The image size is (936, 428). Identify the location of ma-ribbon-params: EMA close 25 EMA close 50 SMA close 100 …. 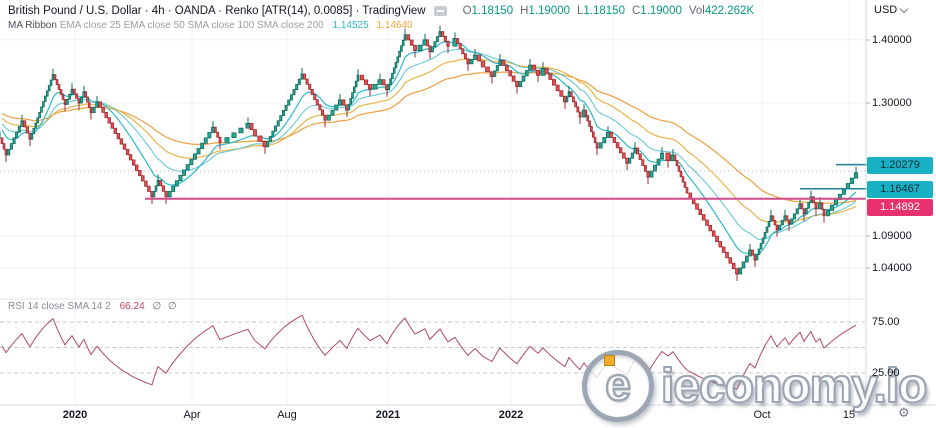
(191, 25).